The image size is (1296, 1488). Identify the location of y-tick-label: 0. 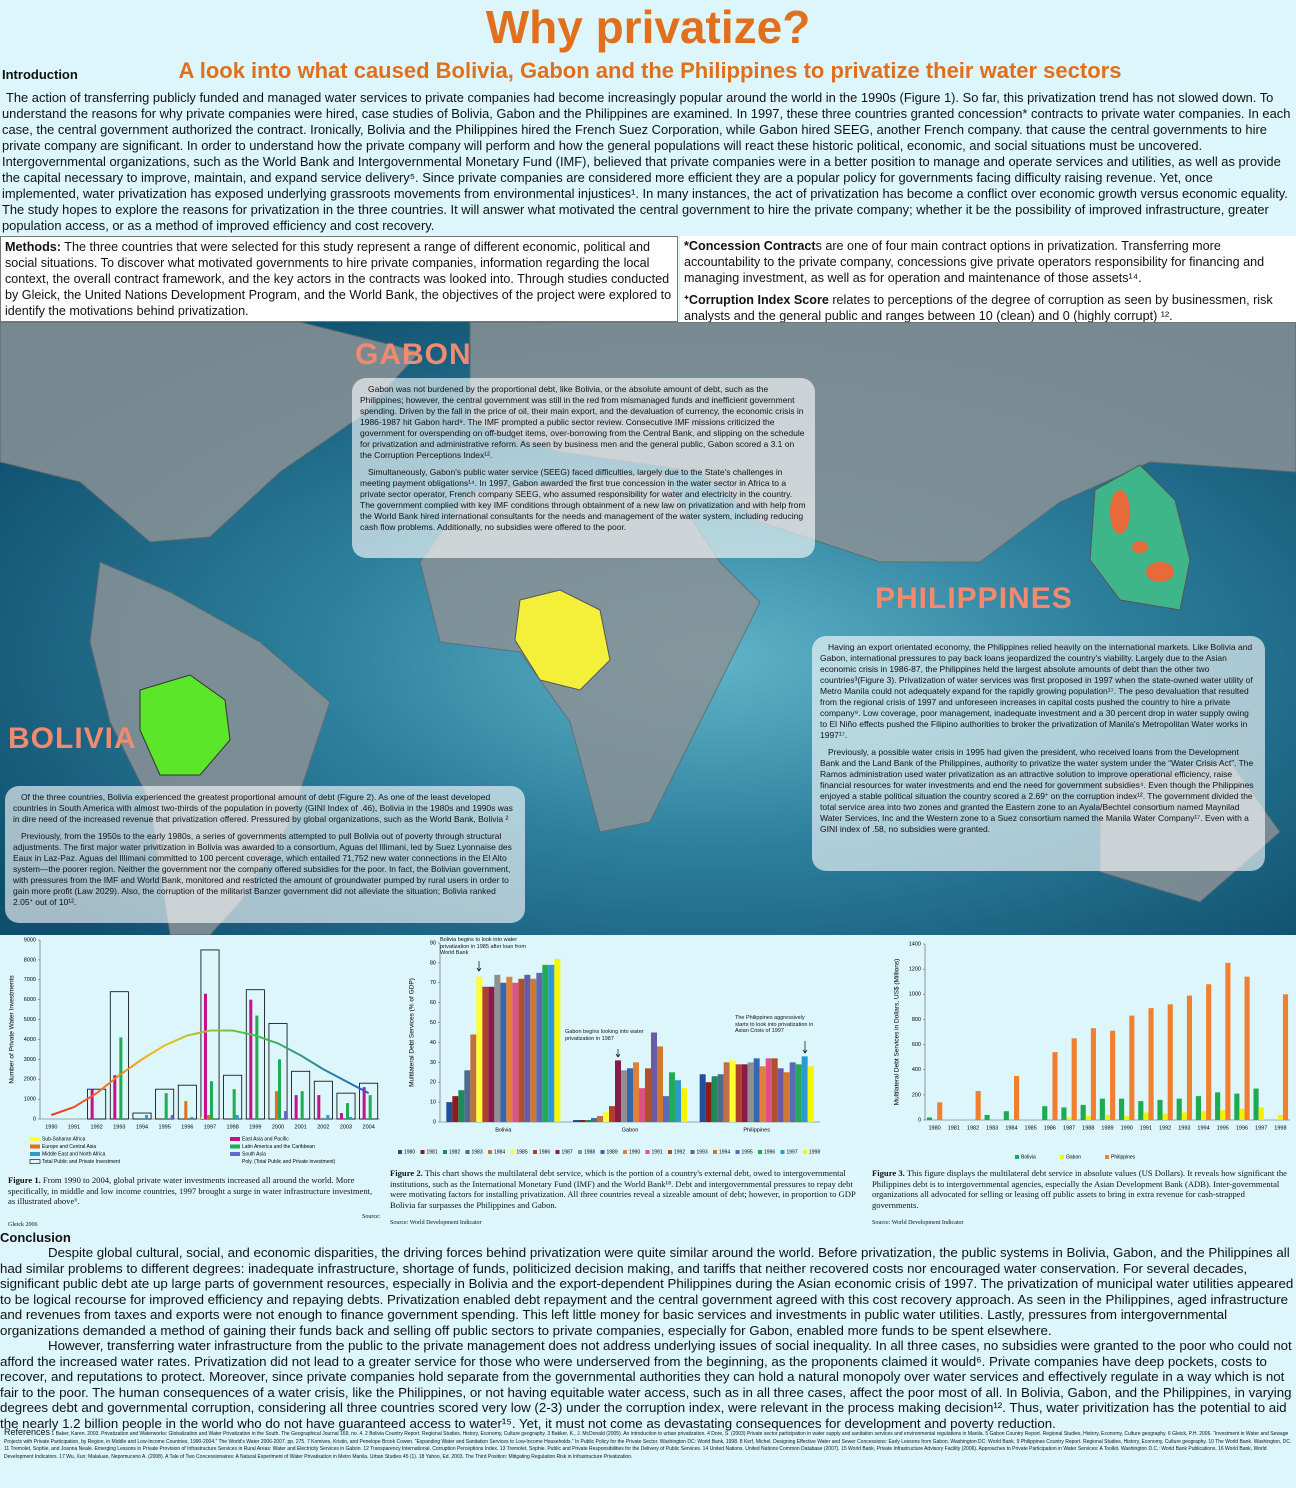
(919, 1120).